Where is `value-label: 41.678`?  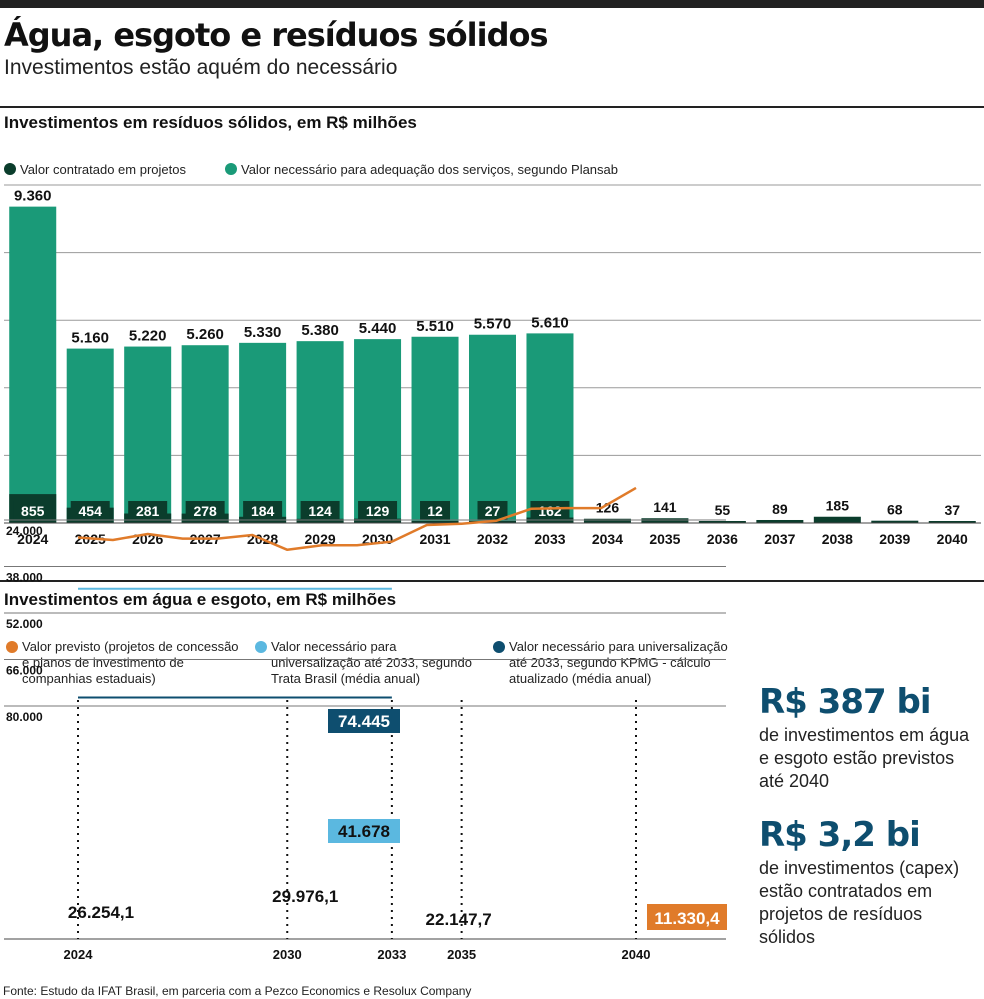 value-label: 41.678 is located at coordinates (364, 831).